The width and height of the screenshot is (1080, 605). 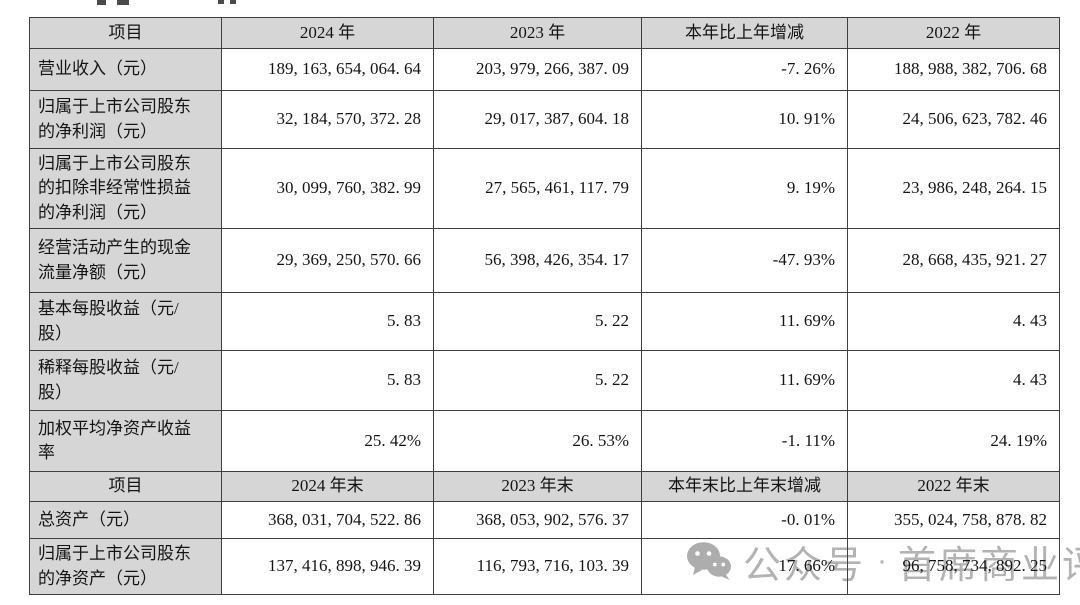 I want to click on column-header: 2022 年, so click(x=953, y=33).